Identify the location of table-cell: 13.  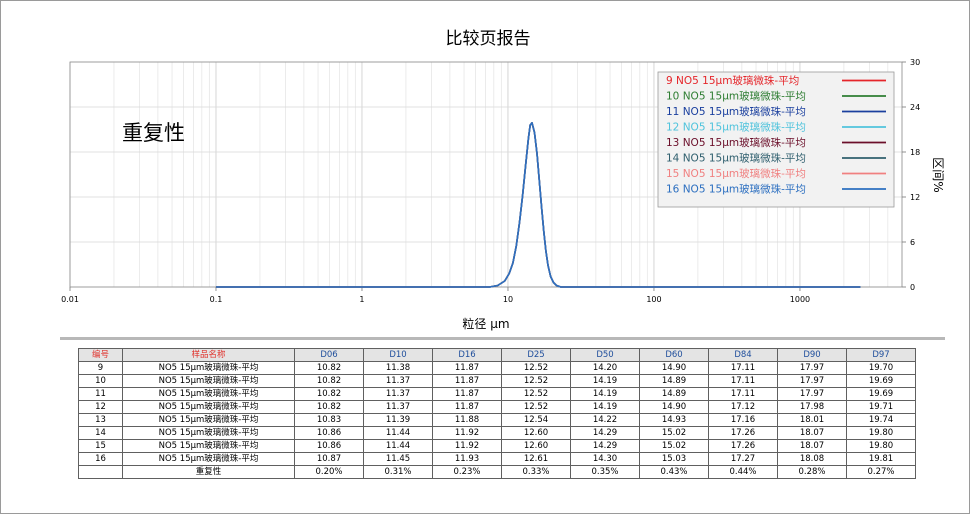
(100, 420).